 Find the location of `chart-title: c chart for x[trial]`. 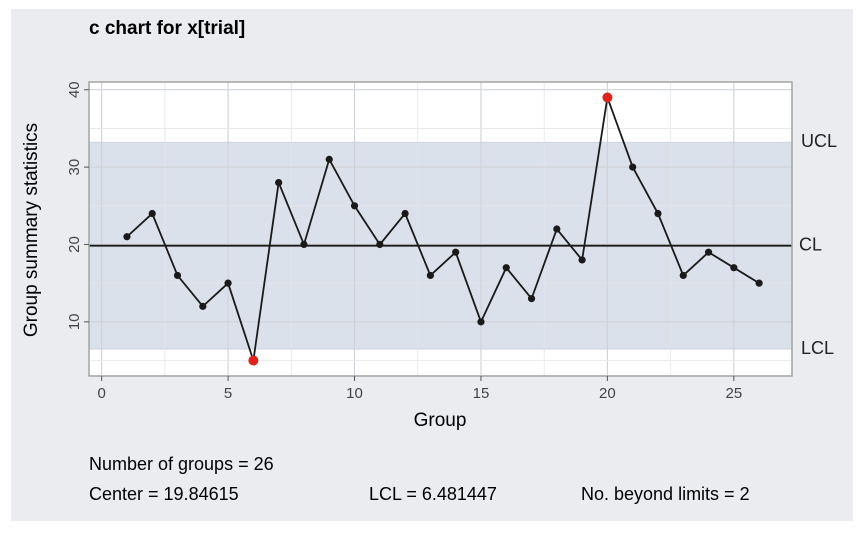

chart-title: c chart for x[trial] is located at coordinates (167, 28).